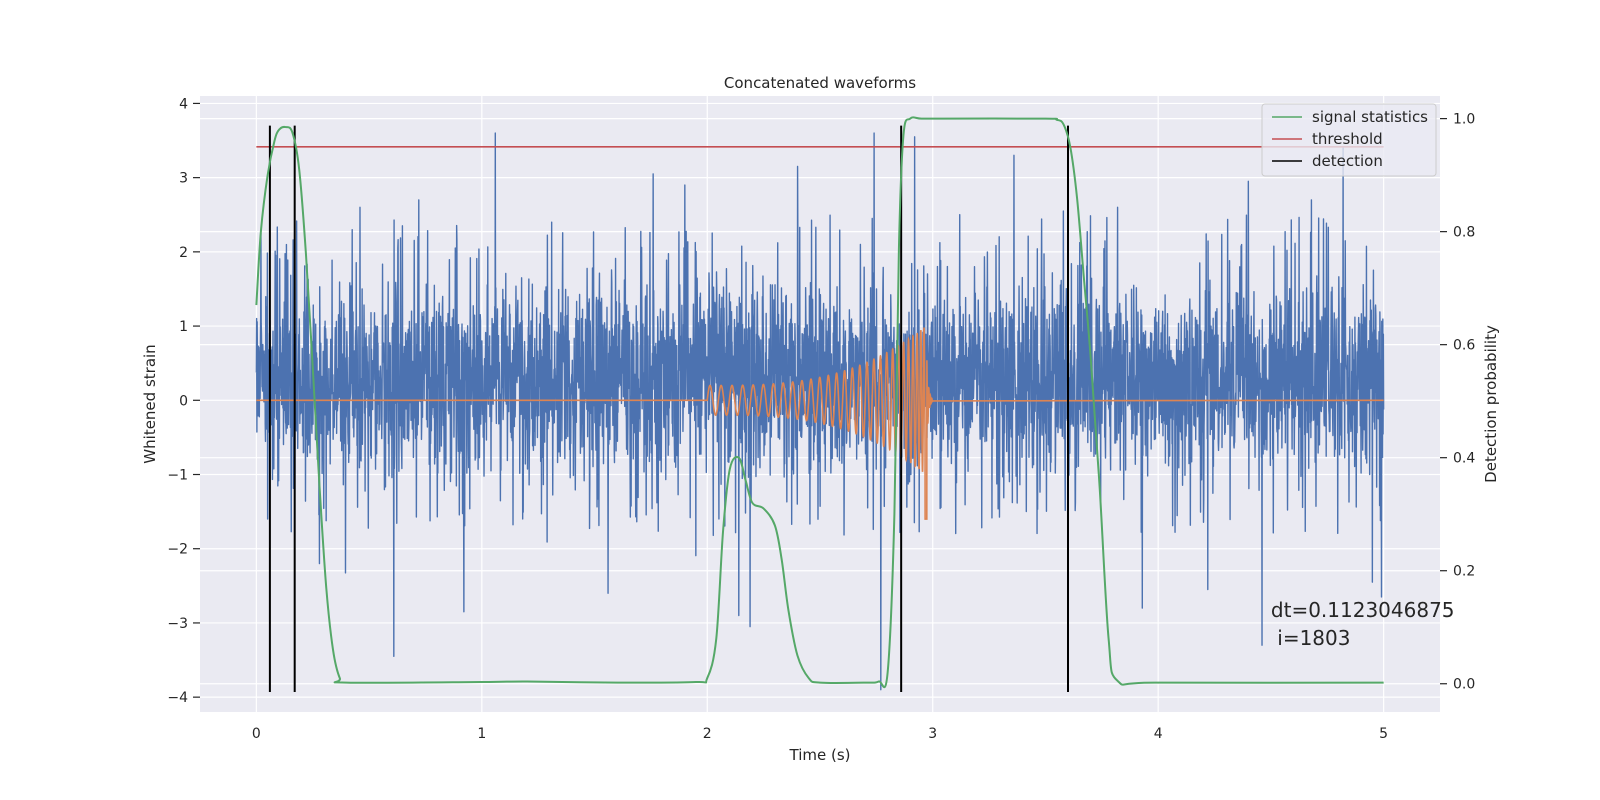  I want to click on y-axis-label: Whitened strain, so click(150, 403).